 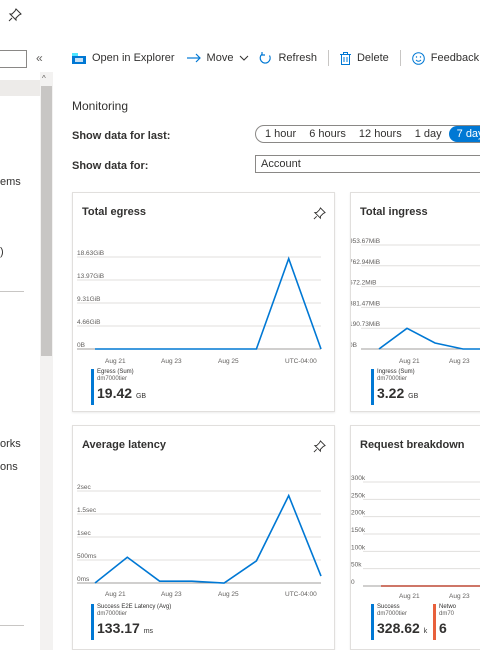 I want to click on sidebar-scrollbar: ^, so click(x=46, y=361).